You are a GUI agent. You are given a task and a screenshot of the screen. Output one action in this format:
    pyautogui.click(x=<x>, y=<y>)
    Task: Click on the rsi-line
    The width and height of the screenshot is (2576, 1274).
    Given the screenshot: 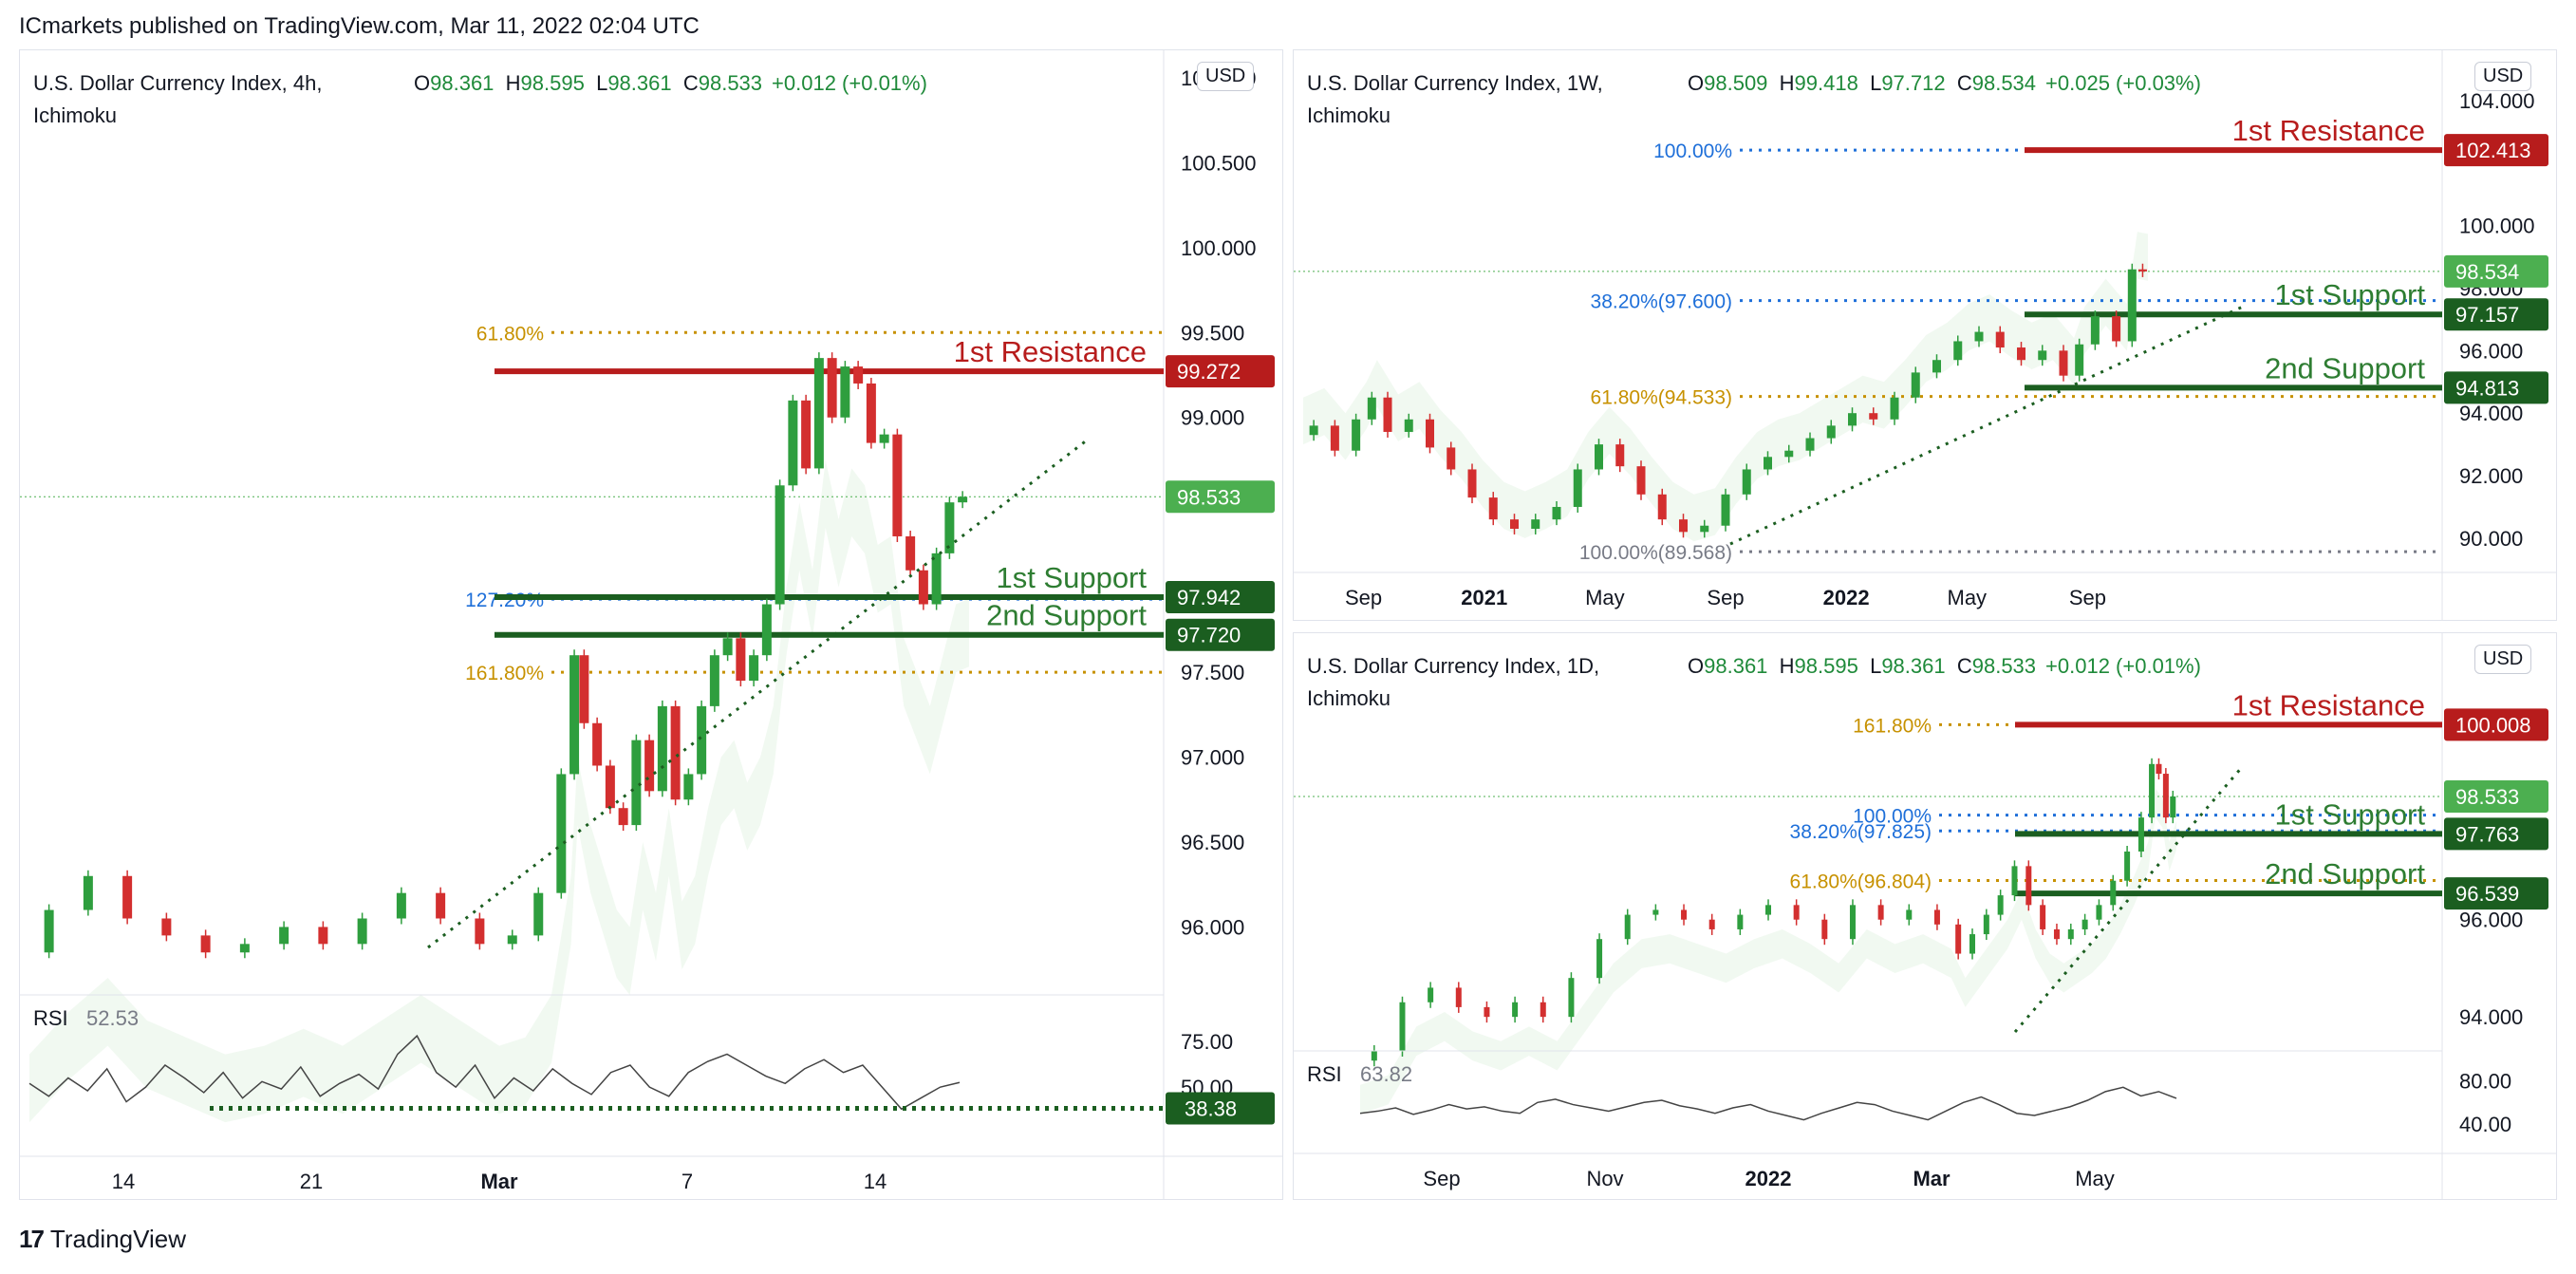 What is the action you would take?
    pyautogui.click(x=1768, y=1103)
    